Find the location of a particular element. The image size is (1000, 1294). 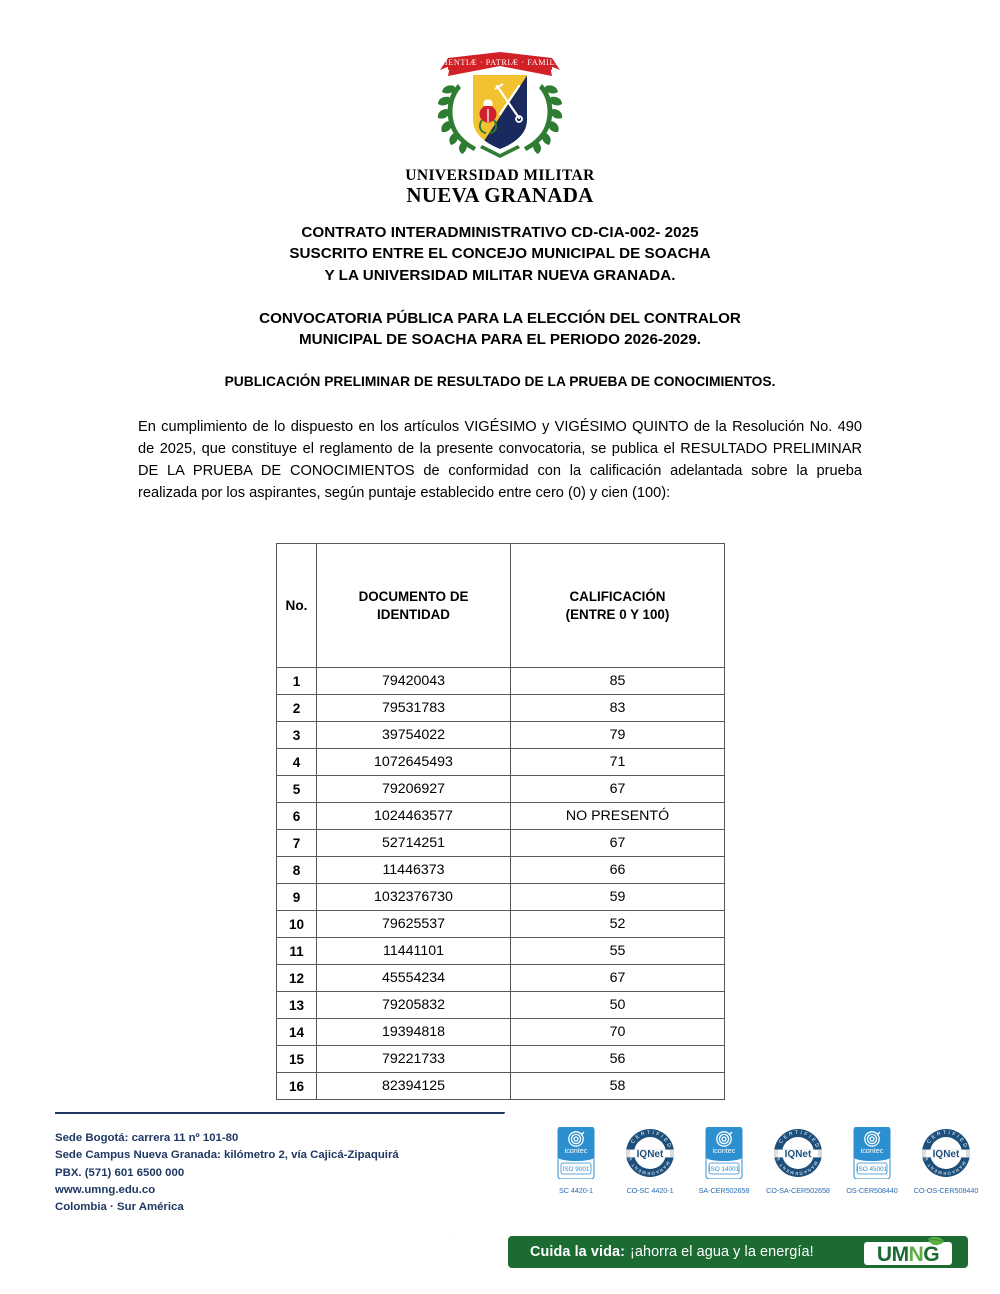

table-row: 16 82394125 58 is located at coordinates (500, 1086).